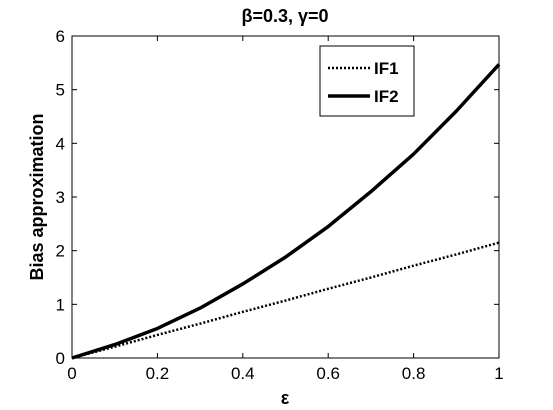 This screenshot has height=410, width=553. What do you see at coordinates (367, 81) in the screenshot?
I see `legend-box` at bounding box center [367, 81].